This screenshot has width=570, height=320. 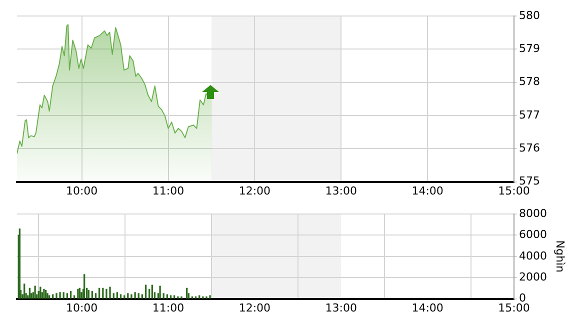 What do you see at coordinates (533, 213) in the screenshot?
I see `y-tick-label: 8000` at bounding box center [533, 213].